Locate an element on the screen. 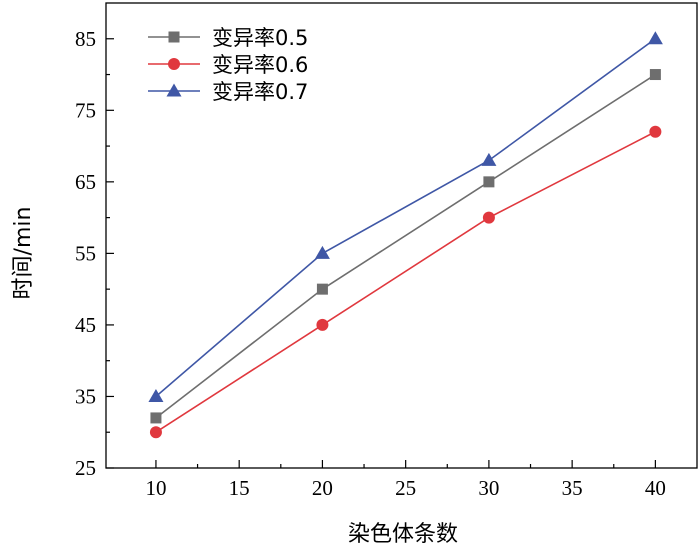  y-axis: 25 35 45 55 65 75 85 is located at coordinates (94, 253).